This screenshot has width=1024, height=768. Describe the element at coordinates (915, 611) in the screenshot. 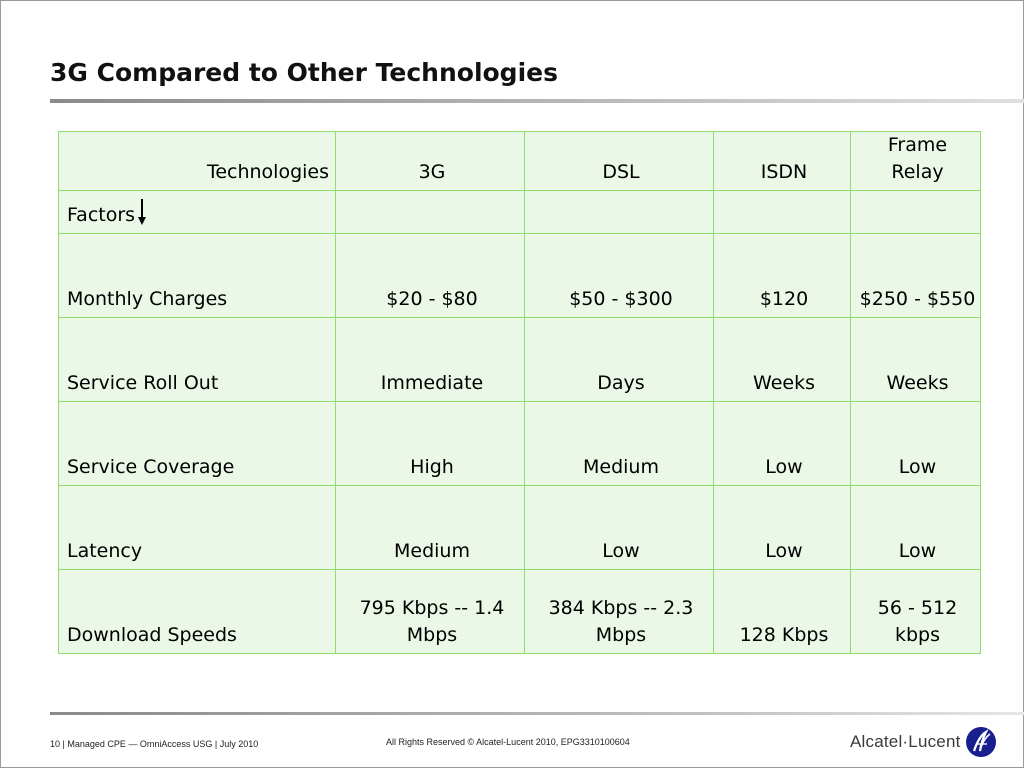

I see `table-cell: 56 - 512 kbps` at that location.